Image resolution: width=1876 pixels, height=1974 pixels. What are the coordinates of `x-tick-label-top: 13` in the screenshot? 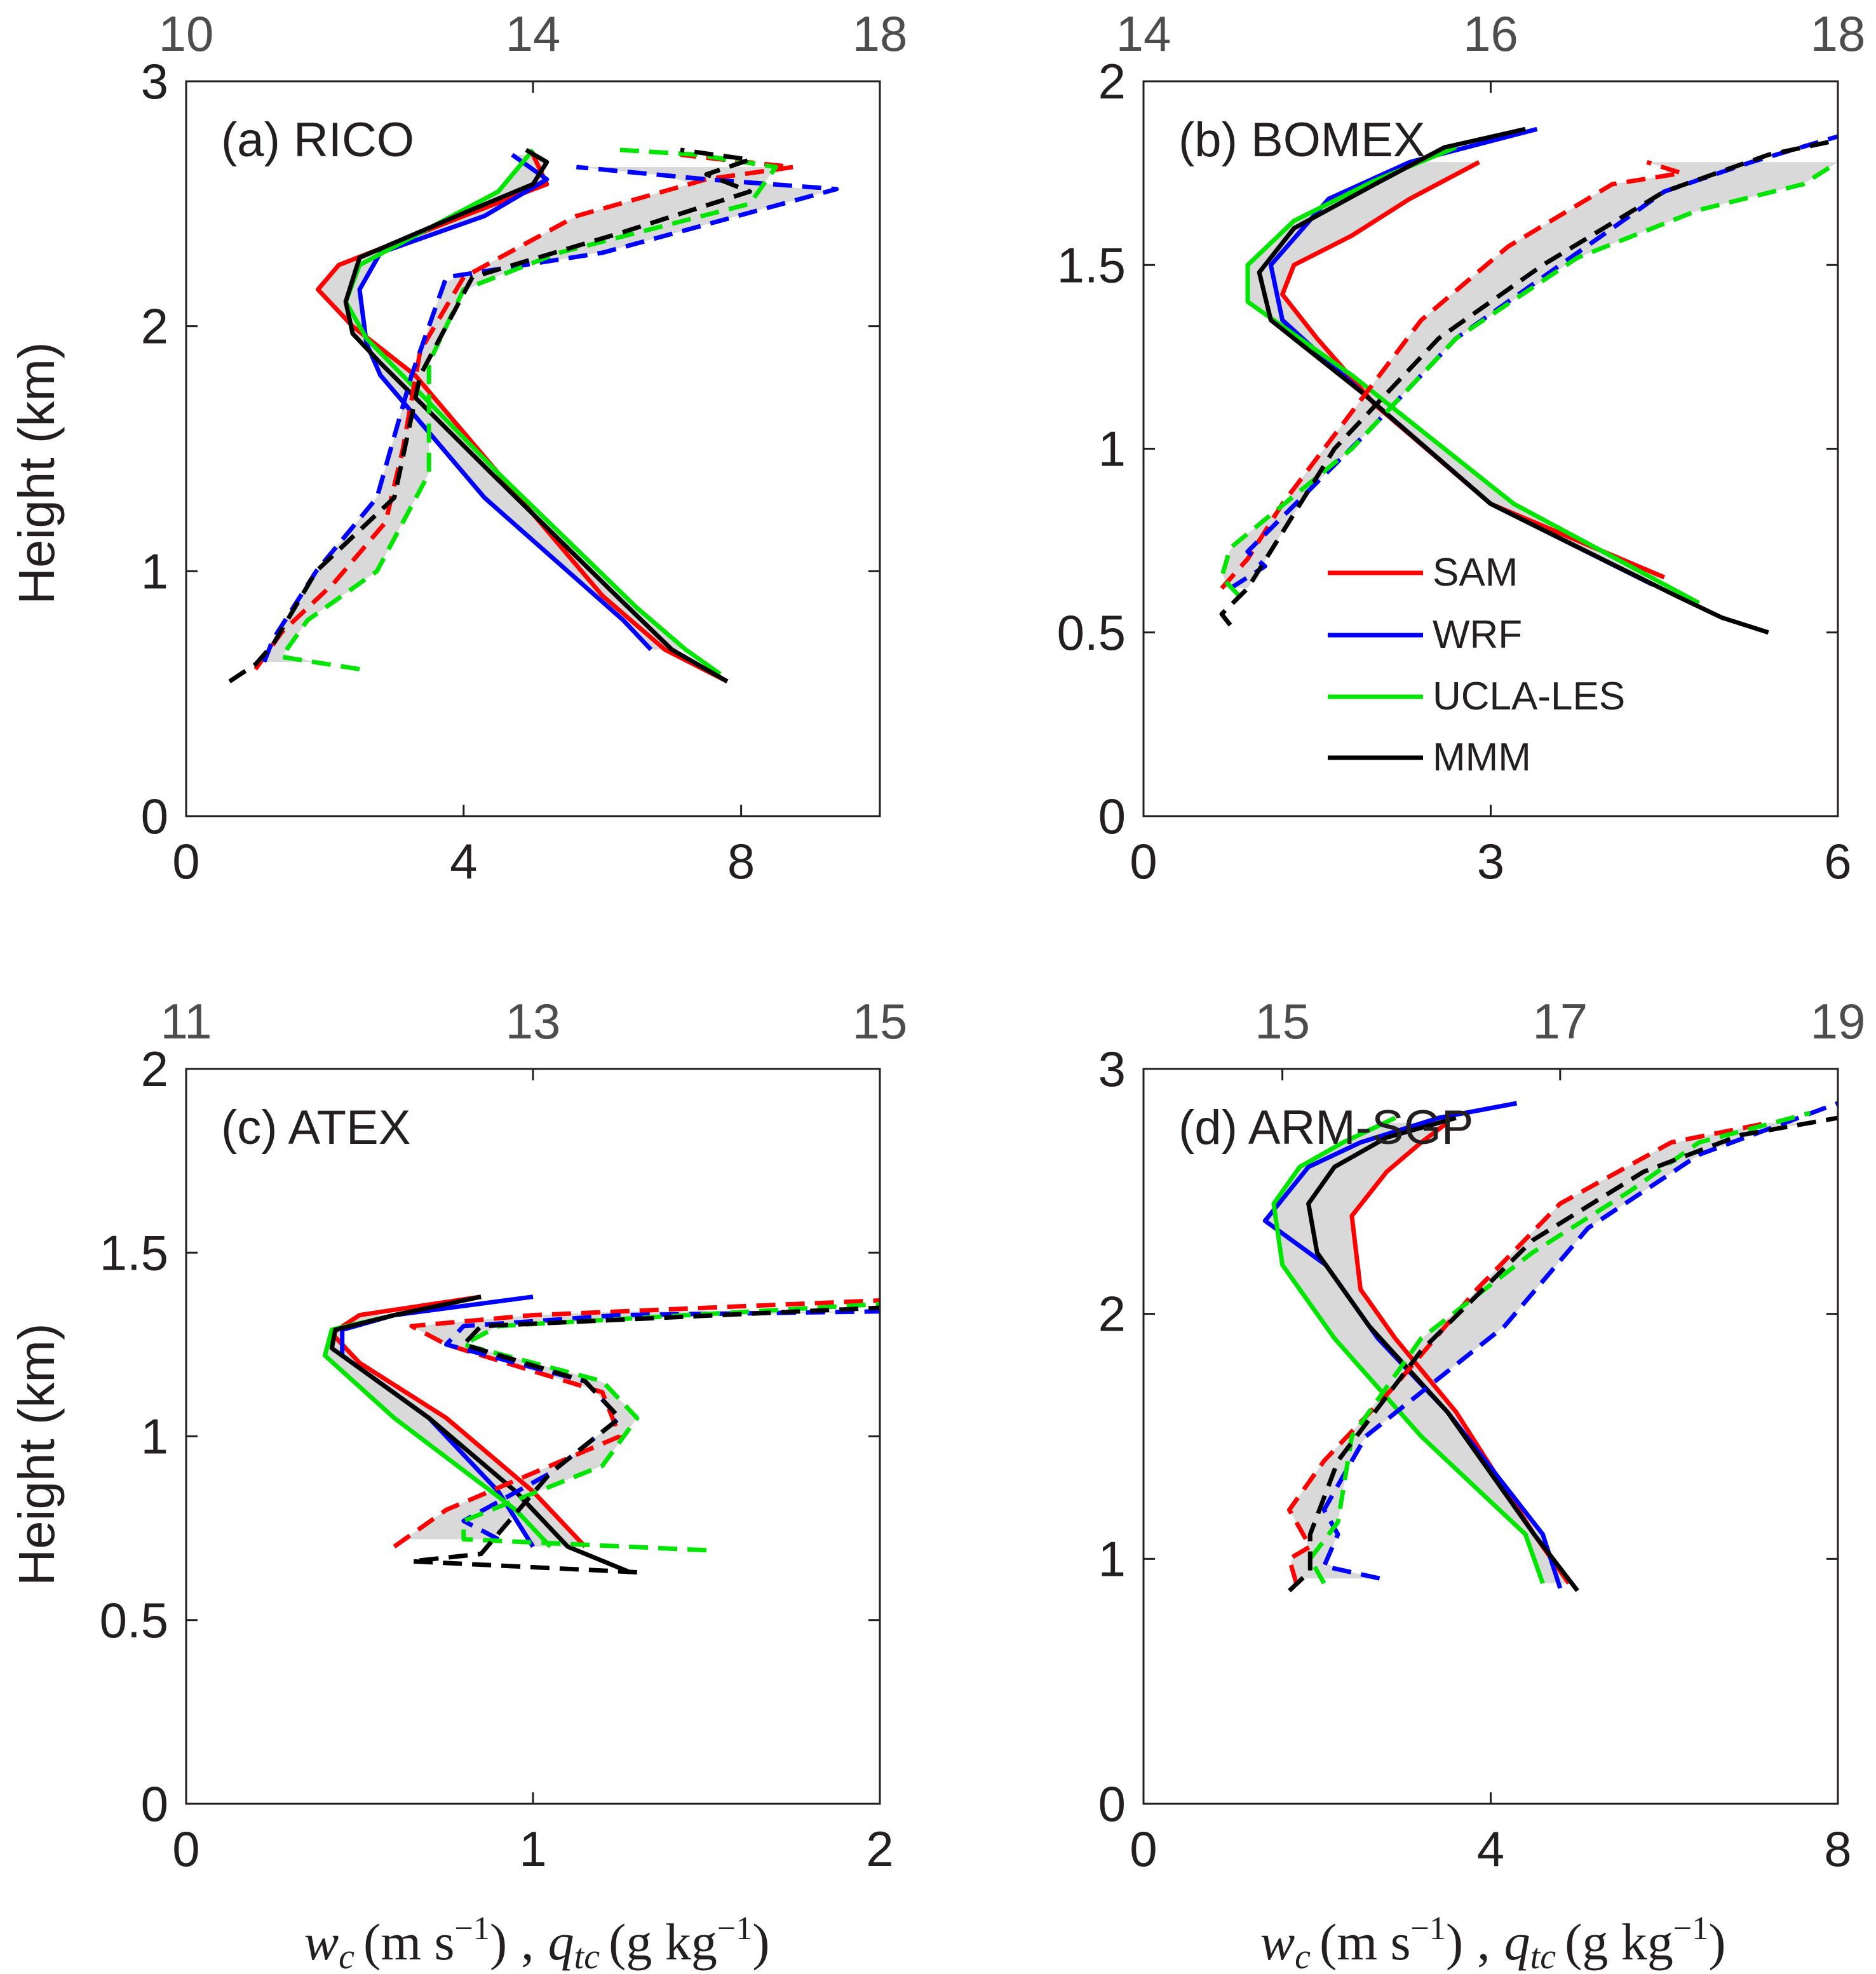 It's located at (533, 1021).